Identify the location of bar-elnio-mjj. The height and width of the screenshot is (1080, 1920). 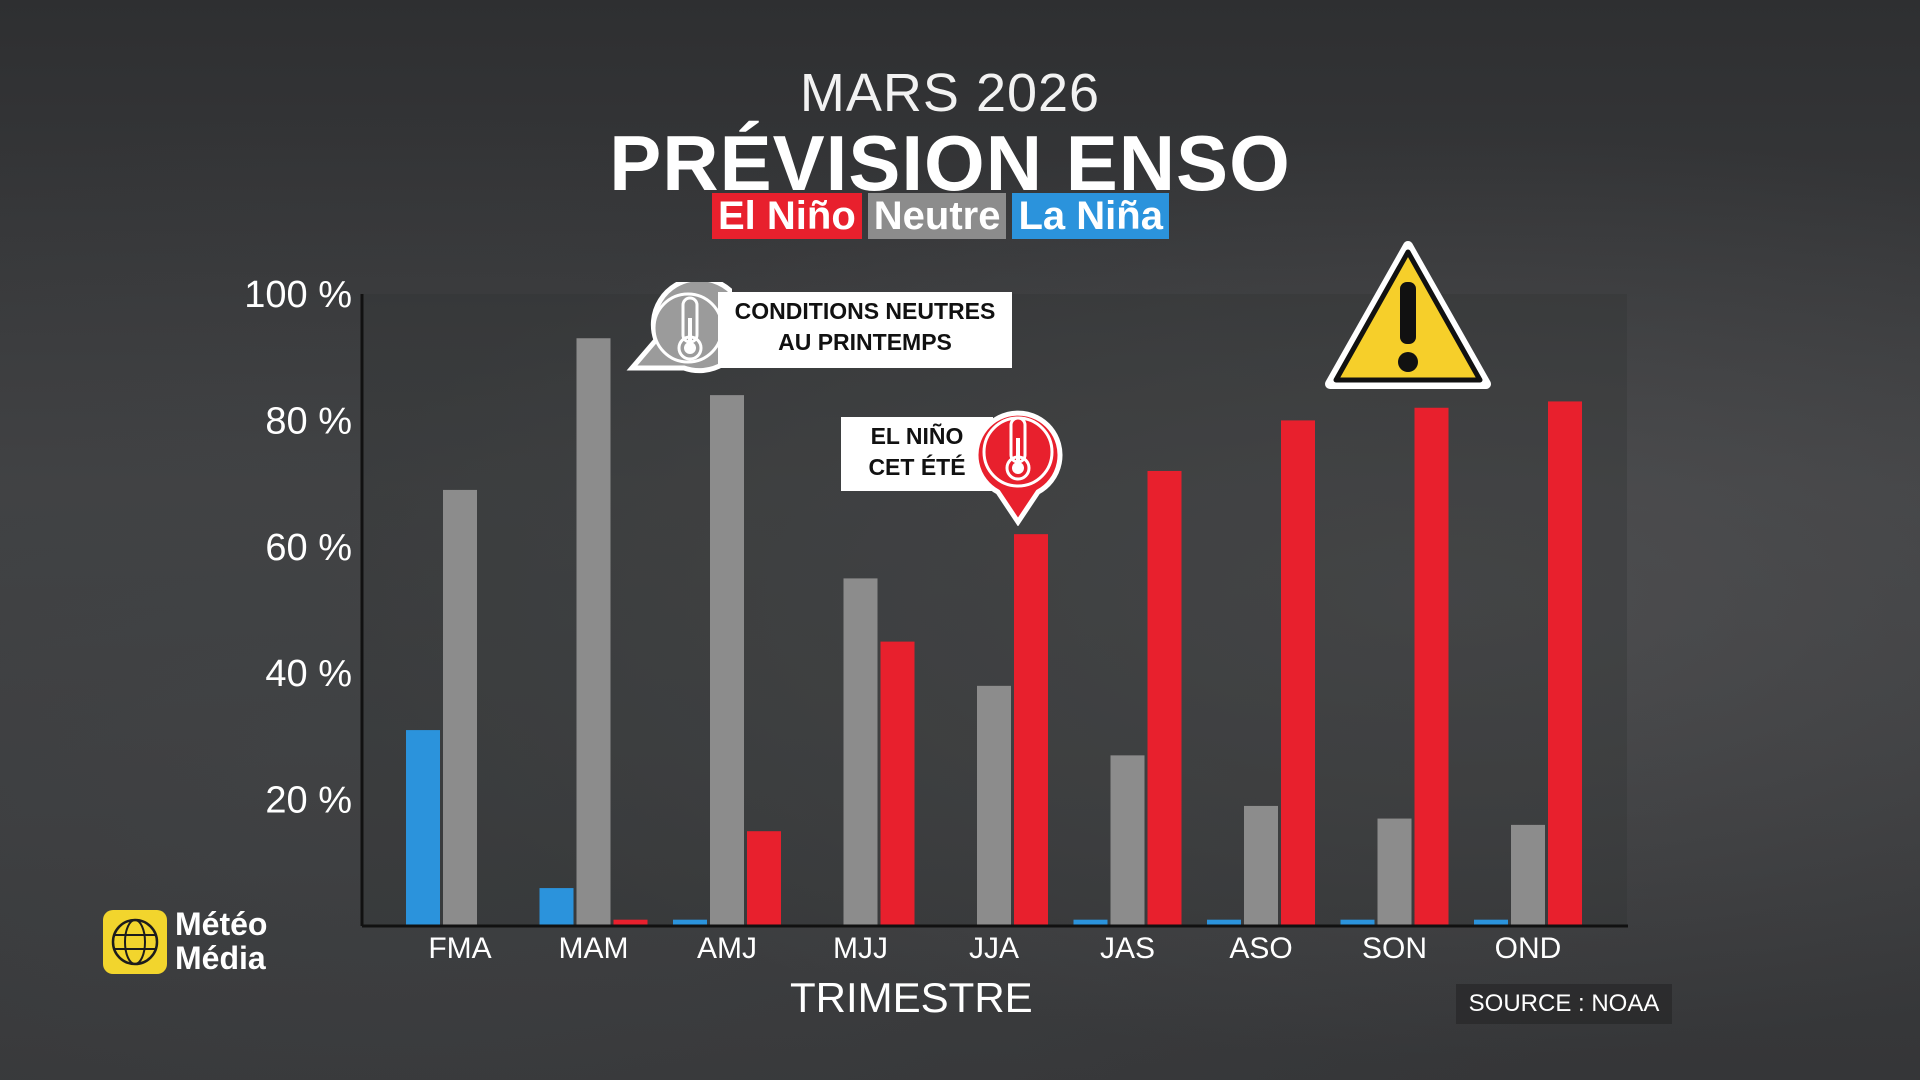
(897, 783).